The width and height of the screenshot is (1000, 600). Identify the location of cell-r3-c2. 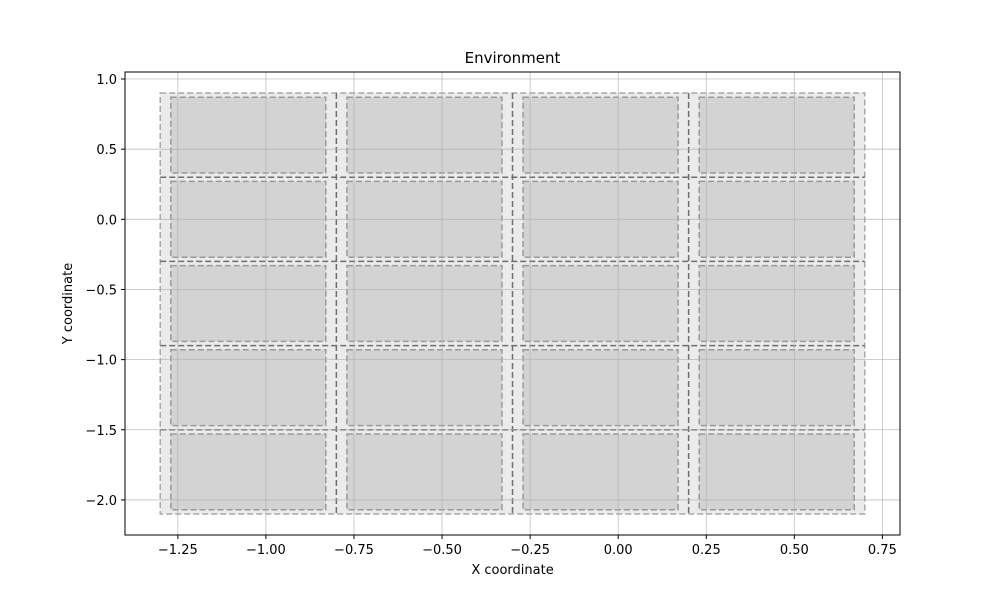
(424, 303).